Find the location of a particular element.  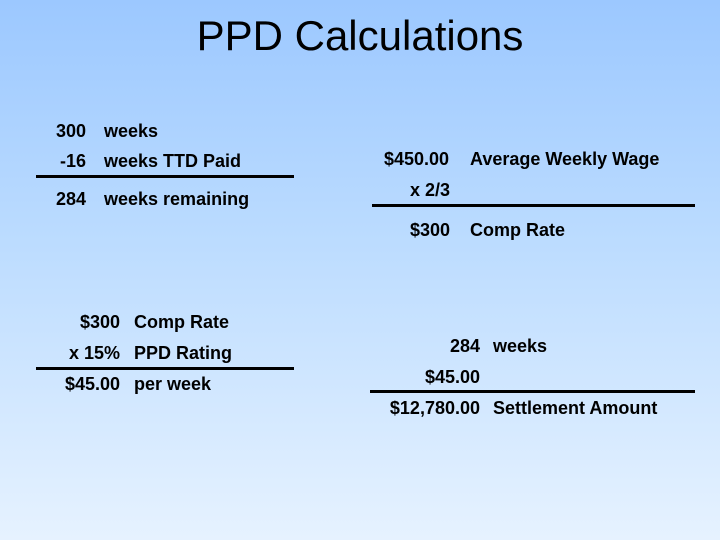

weeks-divider is located at coordinates (165, 176).